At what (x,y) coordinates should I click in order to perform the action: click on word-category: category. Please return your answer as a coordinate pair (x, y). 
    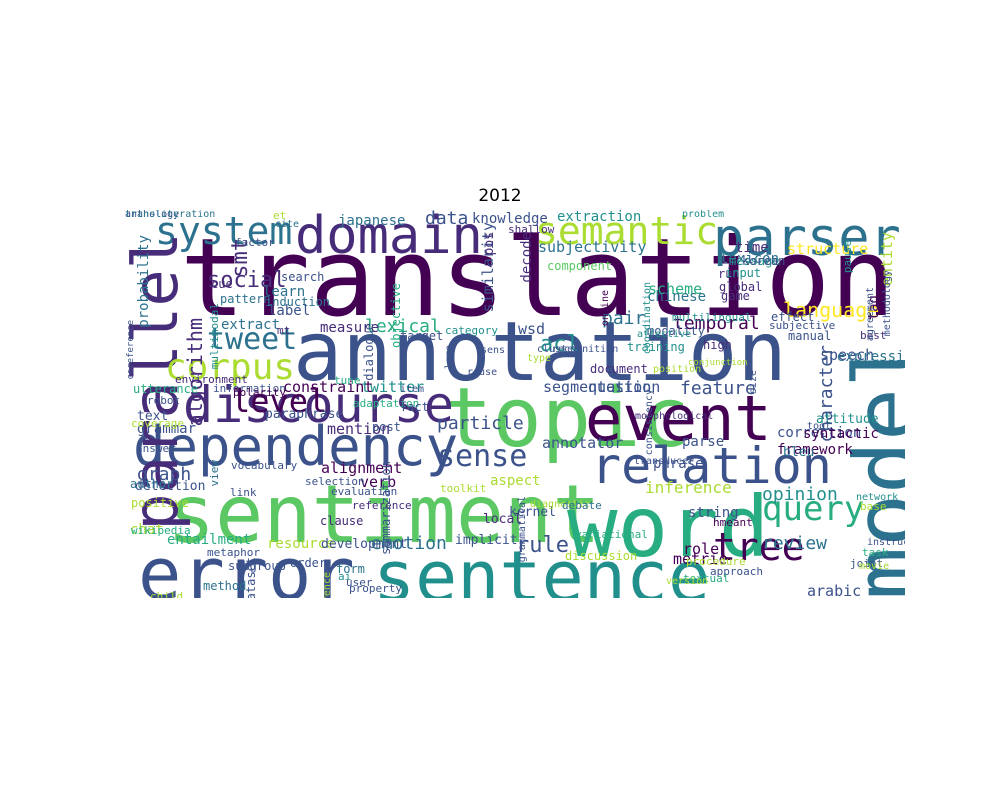
    Looking at the image, I should click on (471, 330).